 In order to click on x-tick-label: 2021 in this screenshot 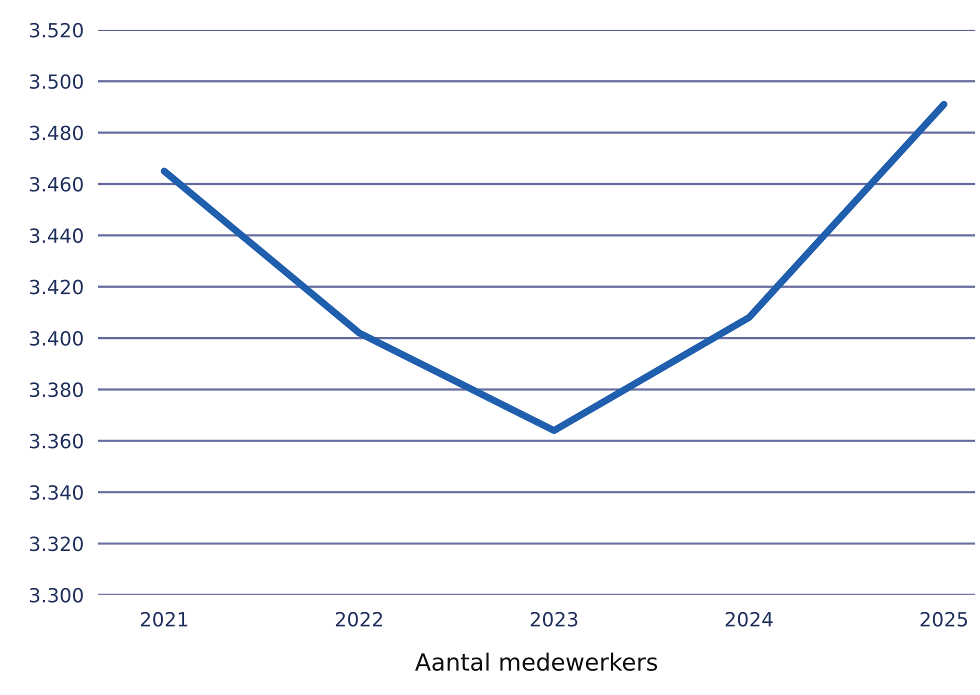, I will do `click(164, 619)`.